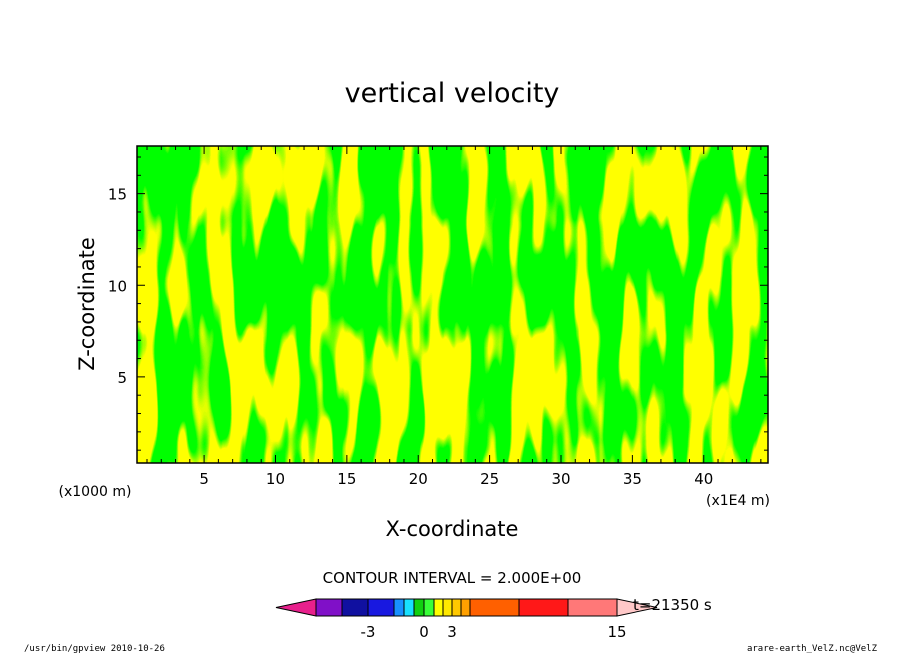  I want to click on x-tick-label: 15, so click(346, 479).